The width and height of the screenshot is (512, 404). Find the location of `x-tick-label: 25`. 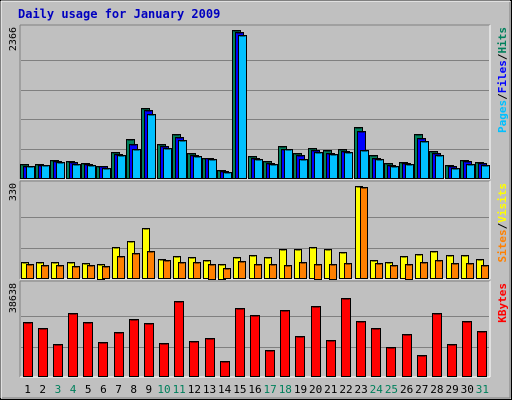

x-tick-label: 25 is located at coordinates (391, 389).